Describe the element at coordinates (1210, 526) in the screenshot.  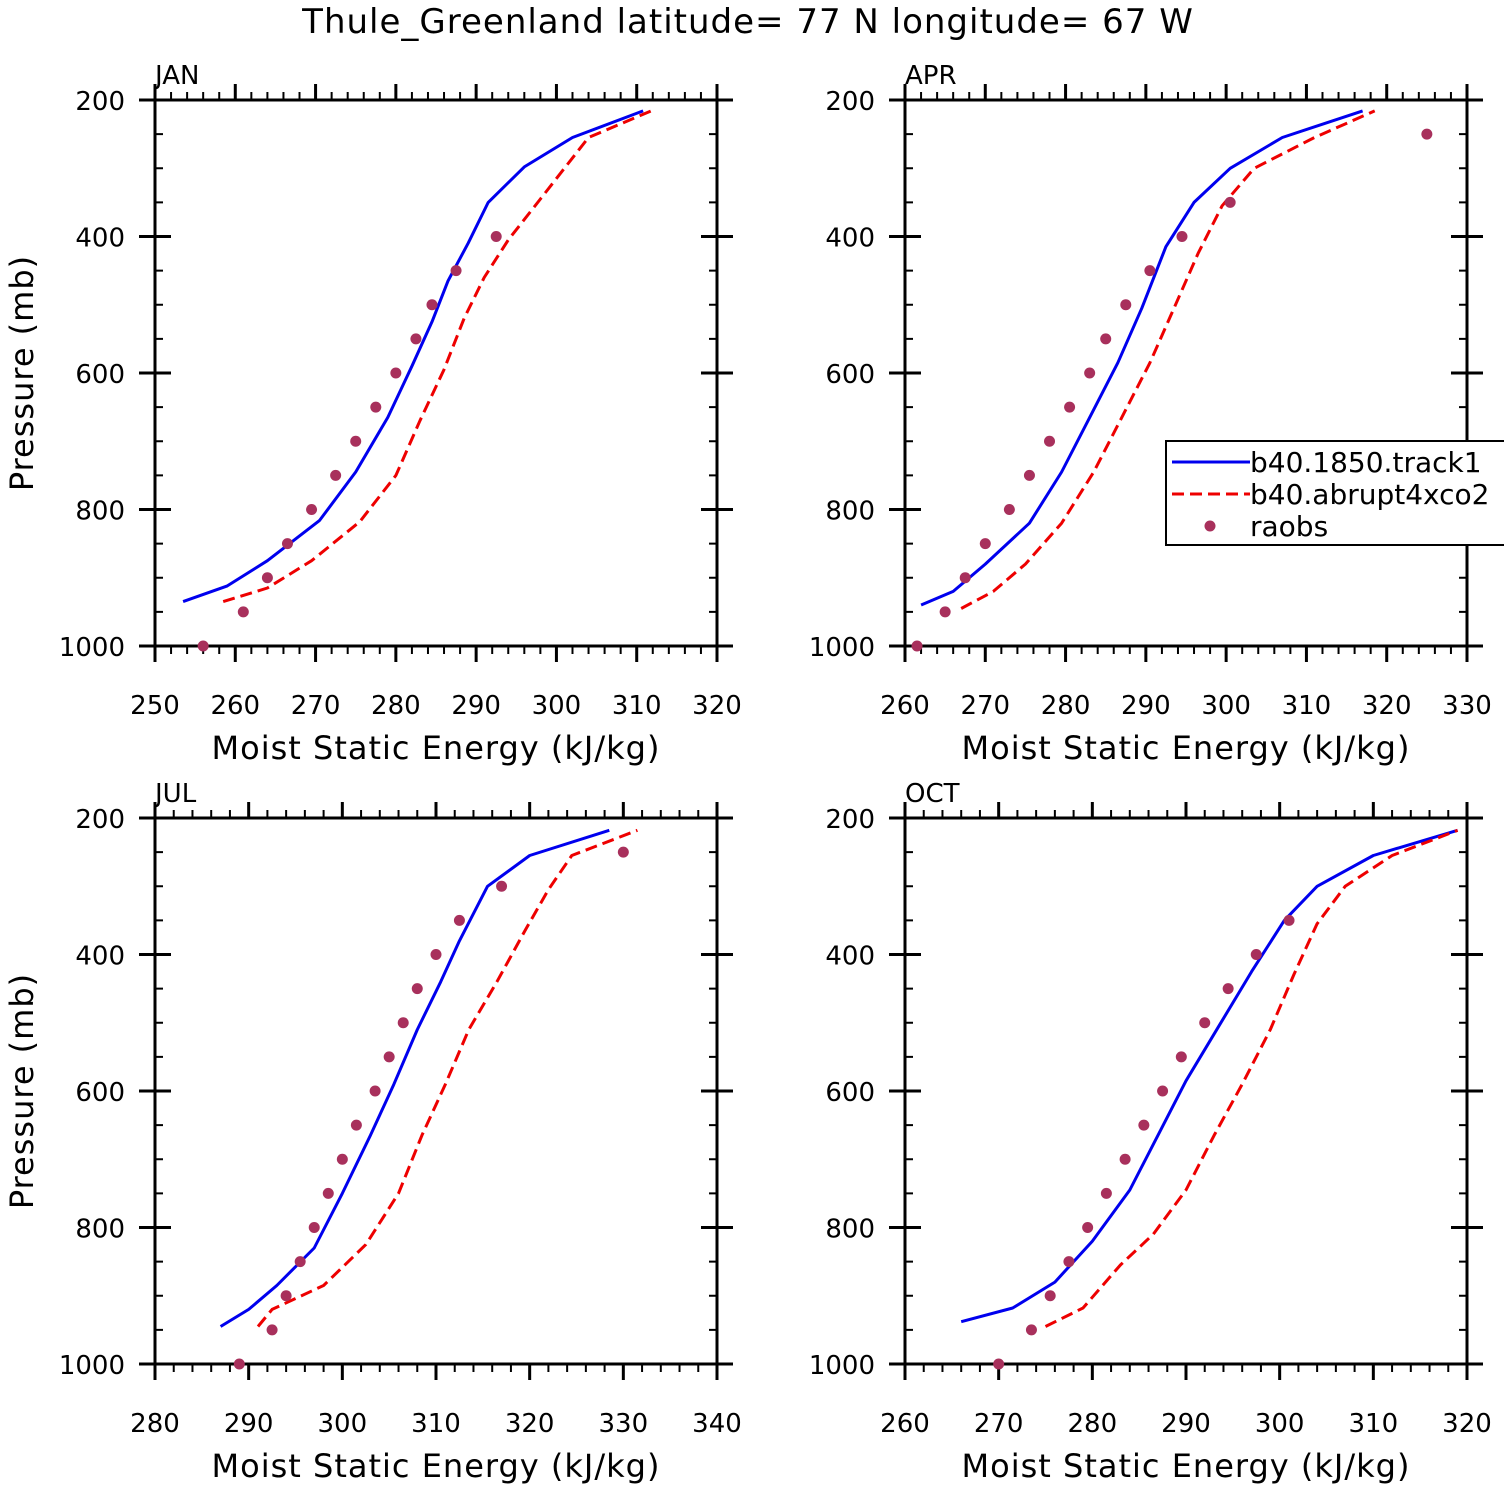
I see `legend-marker-raobs` at that location.